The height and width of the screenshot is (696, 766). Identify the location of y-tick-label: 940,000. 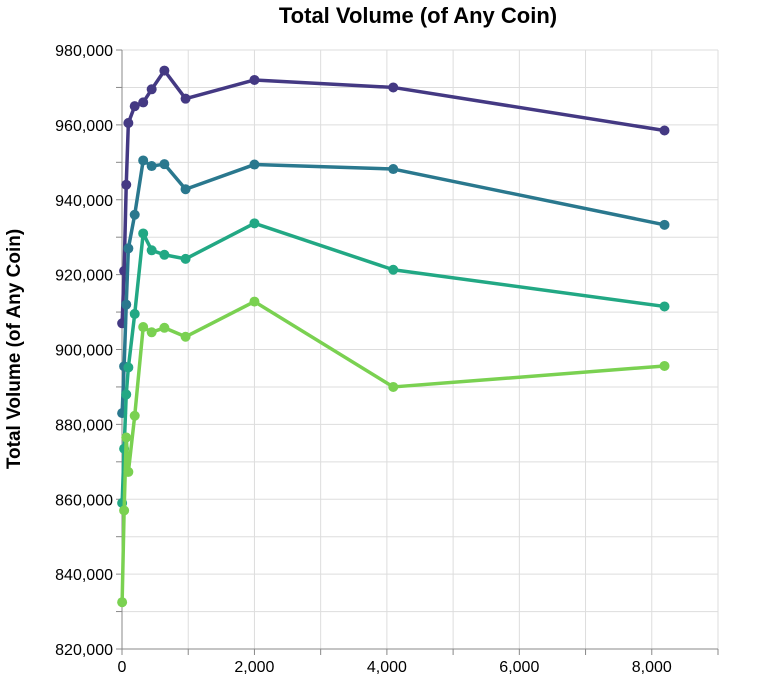
(84, 201).